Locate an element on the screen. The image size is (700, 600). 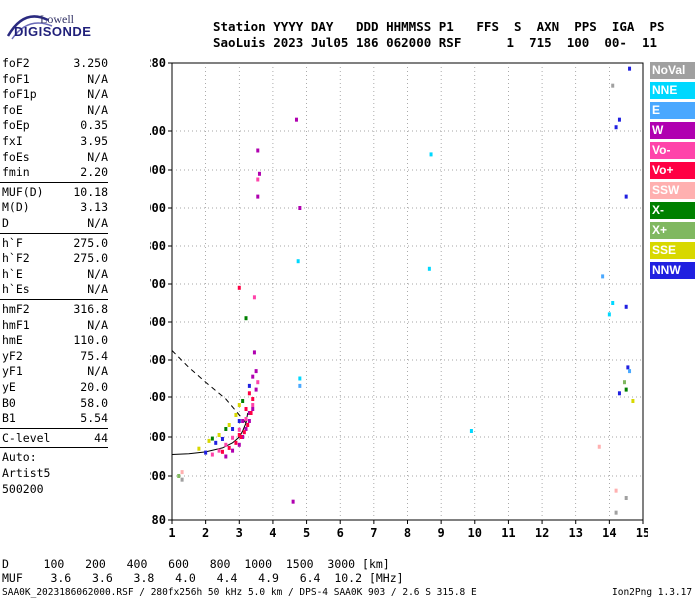
x-tick-label: 1 is located at coordinates (171, 533).